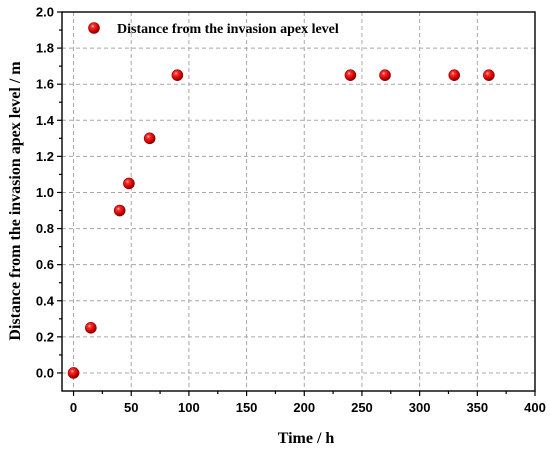 The height and width of the screenshot is (450, 550). I want to click on x-tick-label: 50, so click(131, 407).